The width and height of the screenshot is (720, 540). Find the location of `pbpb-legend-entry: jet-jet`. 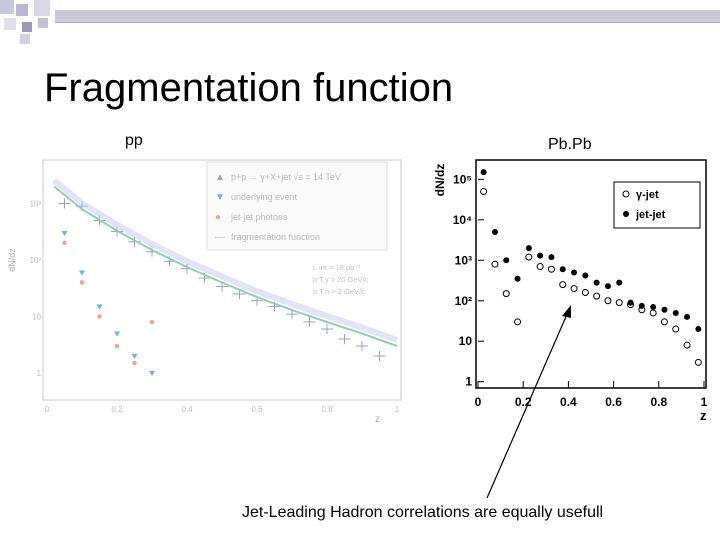

pbpb-legend-entry: jet-jet is located at coordinates (650, 215).